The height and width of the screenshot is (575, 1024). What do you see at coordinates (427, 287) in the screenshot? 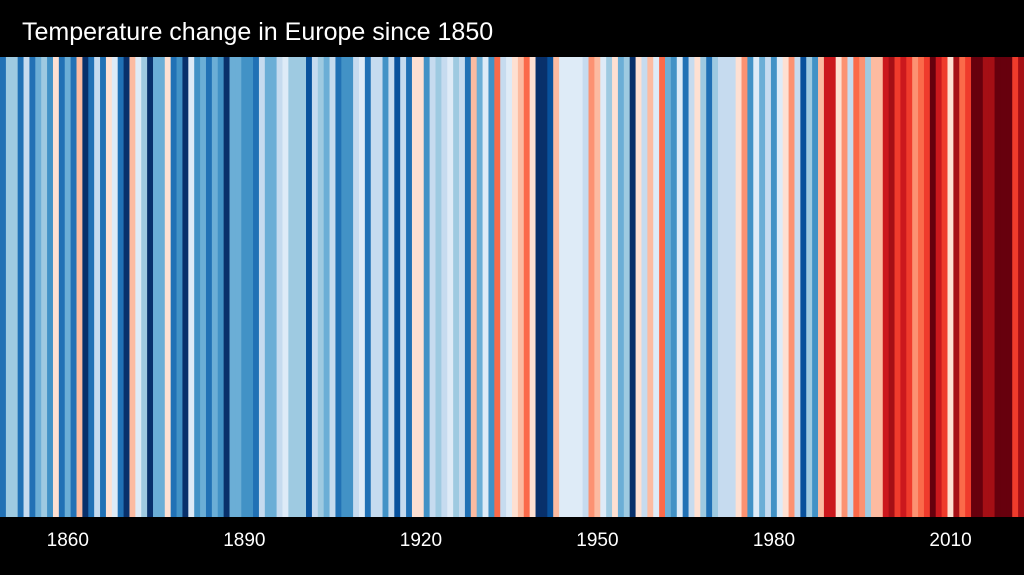
I see `stripe-1922` at bounding box center [427, 287].